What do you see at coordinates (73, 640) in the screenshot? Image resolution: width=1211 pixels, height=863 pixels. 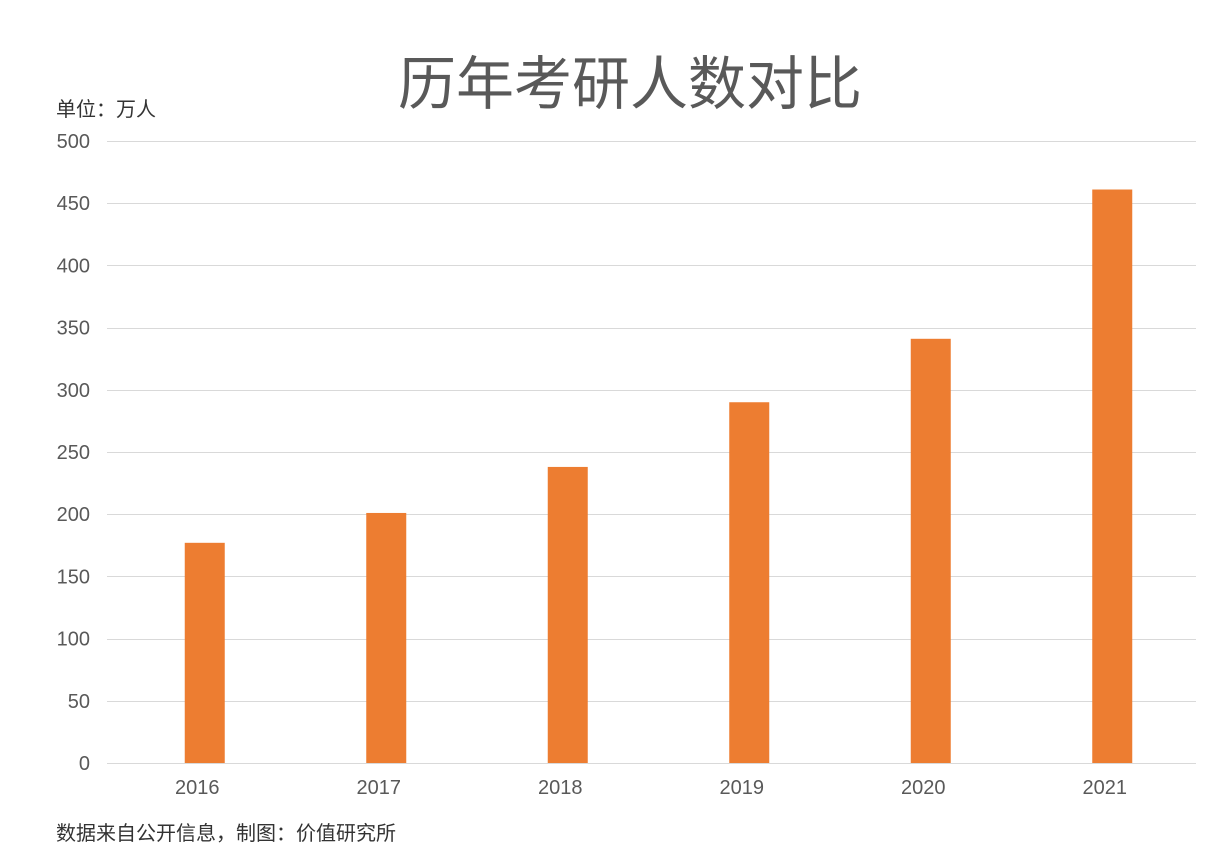 I see `y-tick-label: 100` at bounding box center [73, 640].